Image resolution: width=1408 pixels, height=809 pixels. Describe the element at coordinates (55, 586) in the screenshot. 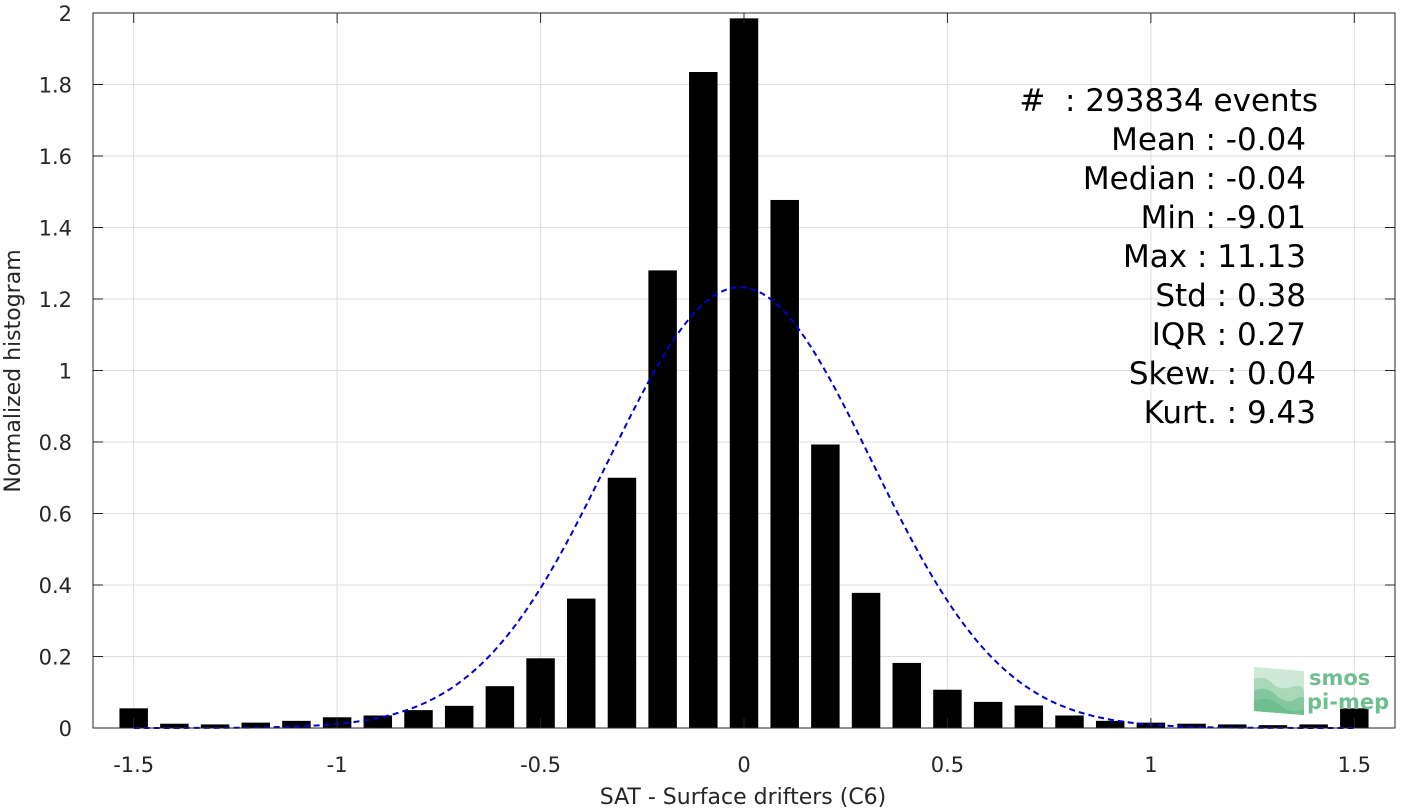

I see `y-tick-label: 0.4` at that location.